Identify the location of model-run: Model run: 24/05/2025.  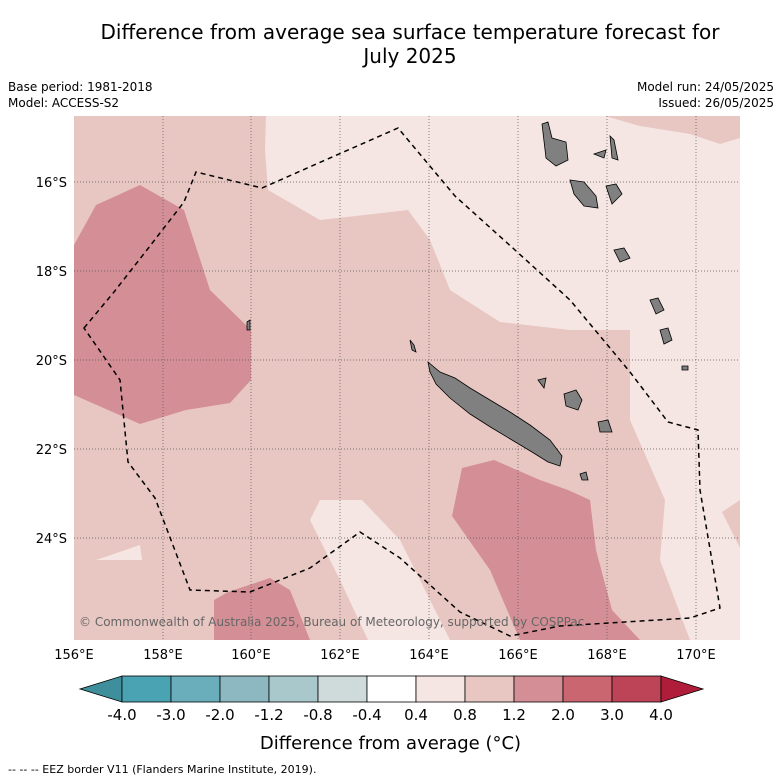
(705, 87).